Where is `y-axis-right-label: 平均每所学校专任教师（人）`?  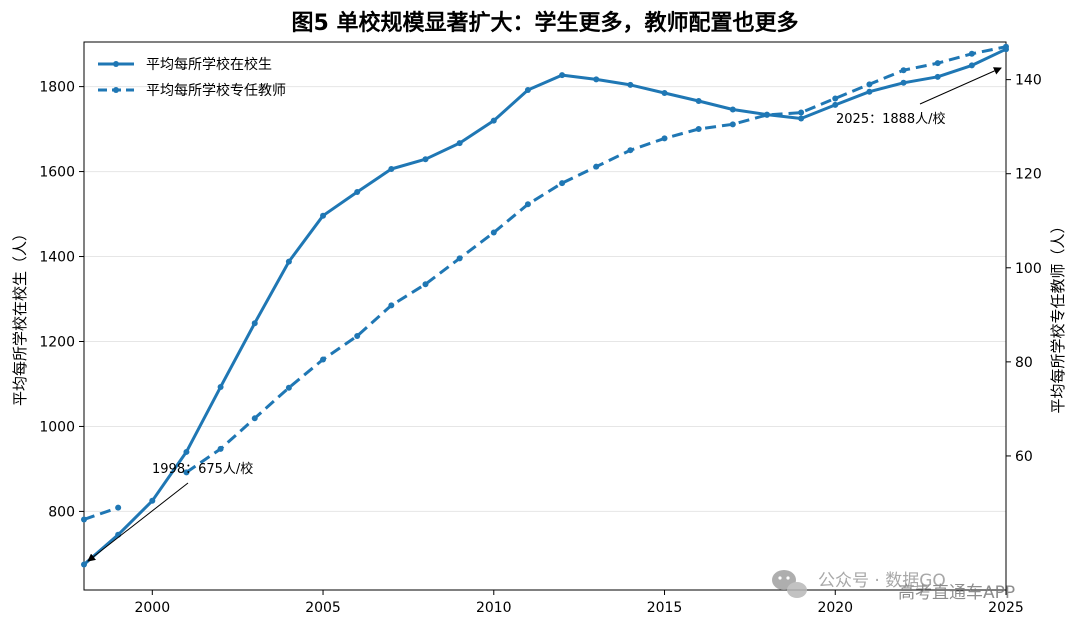 y-axis-right-label: 平均每所学校专任教师（人） is located at coordinates (1058, 315).